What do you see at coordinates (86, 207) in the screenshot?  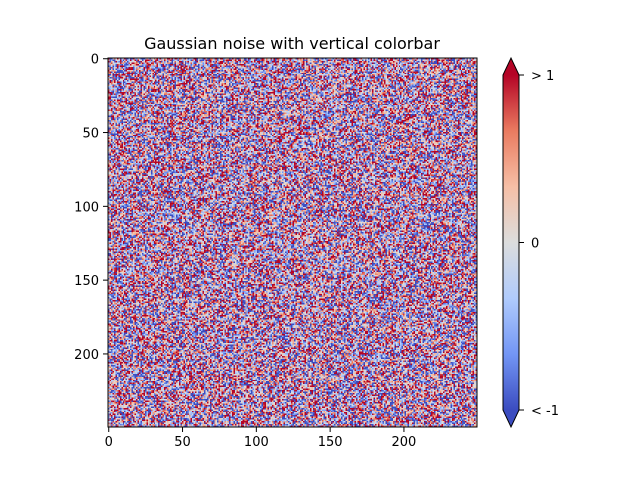 I see `y-tick-label: 100` at bounding box center [86, 207].